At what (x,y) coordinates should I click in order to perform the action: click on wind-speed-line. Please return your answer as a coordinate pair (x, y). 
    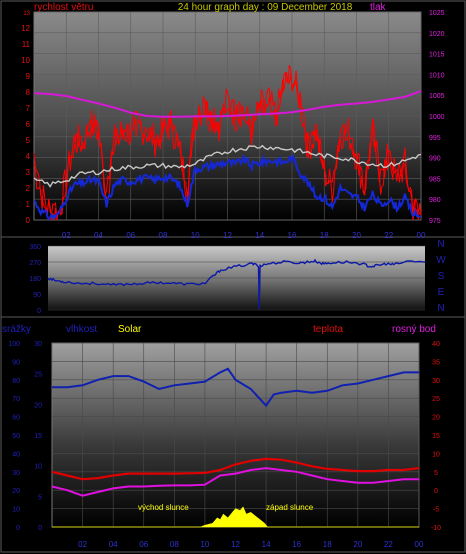
    Looking at the image, I should click on (227, 187).